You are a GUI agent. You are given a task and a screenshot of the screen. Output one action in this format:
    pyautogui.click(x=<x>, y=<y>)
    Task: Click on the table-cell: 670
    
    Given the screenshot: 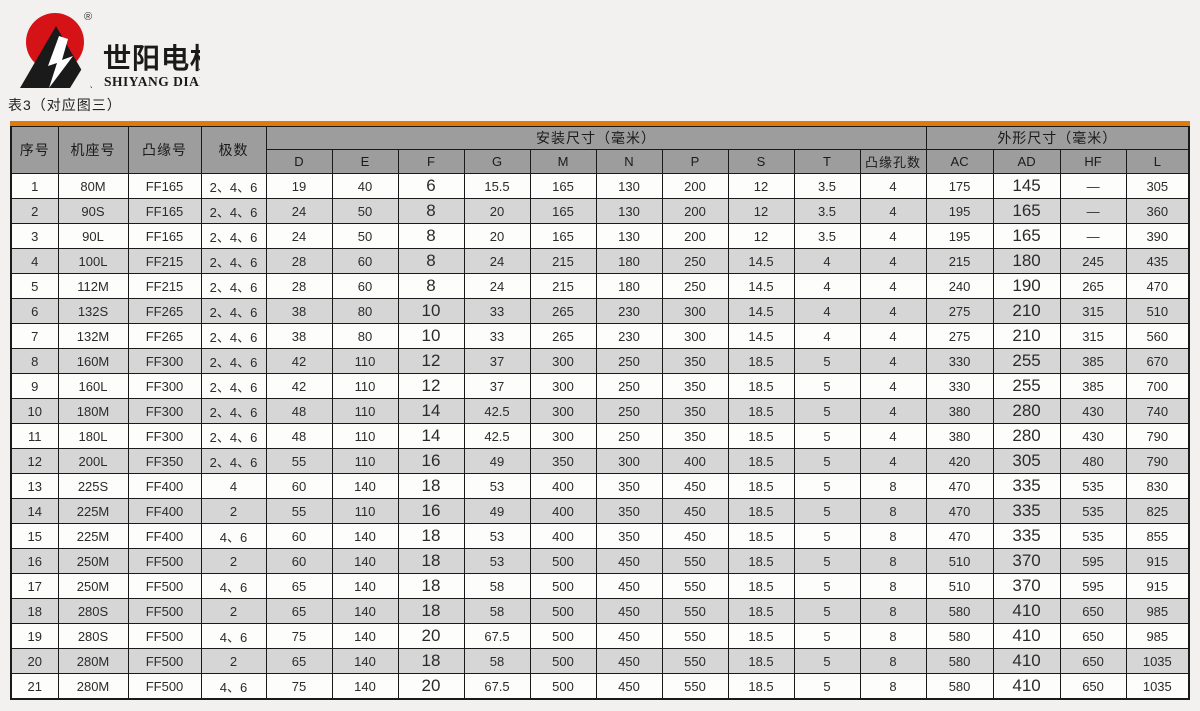 What is the action you would take?
    pyautogui.click(x=1157, y=361)
    